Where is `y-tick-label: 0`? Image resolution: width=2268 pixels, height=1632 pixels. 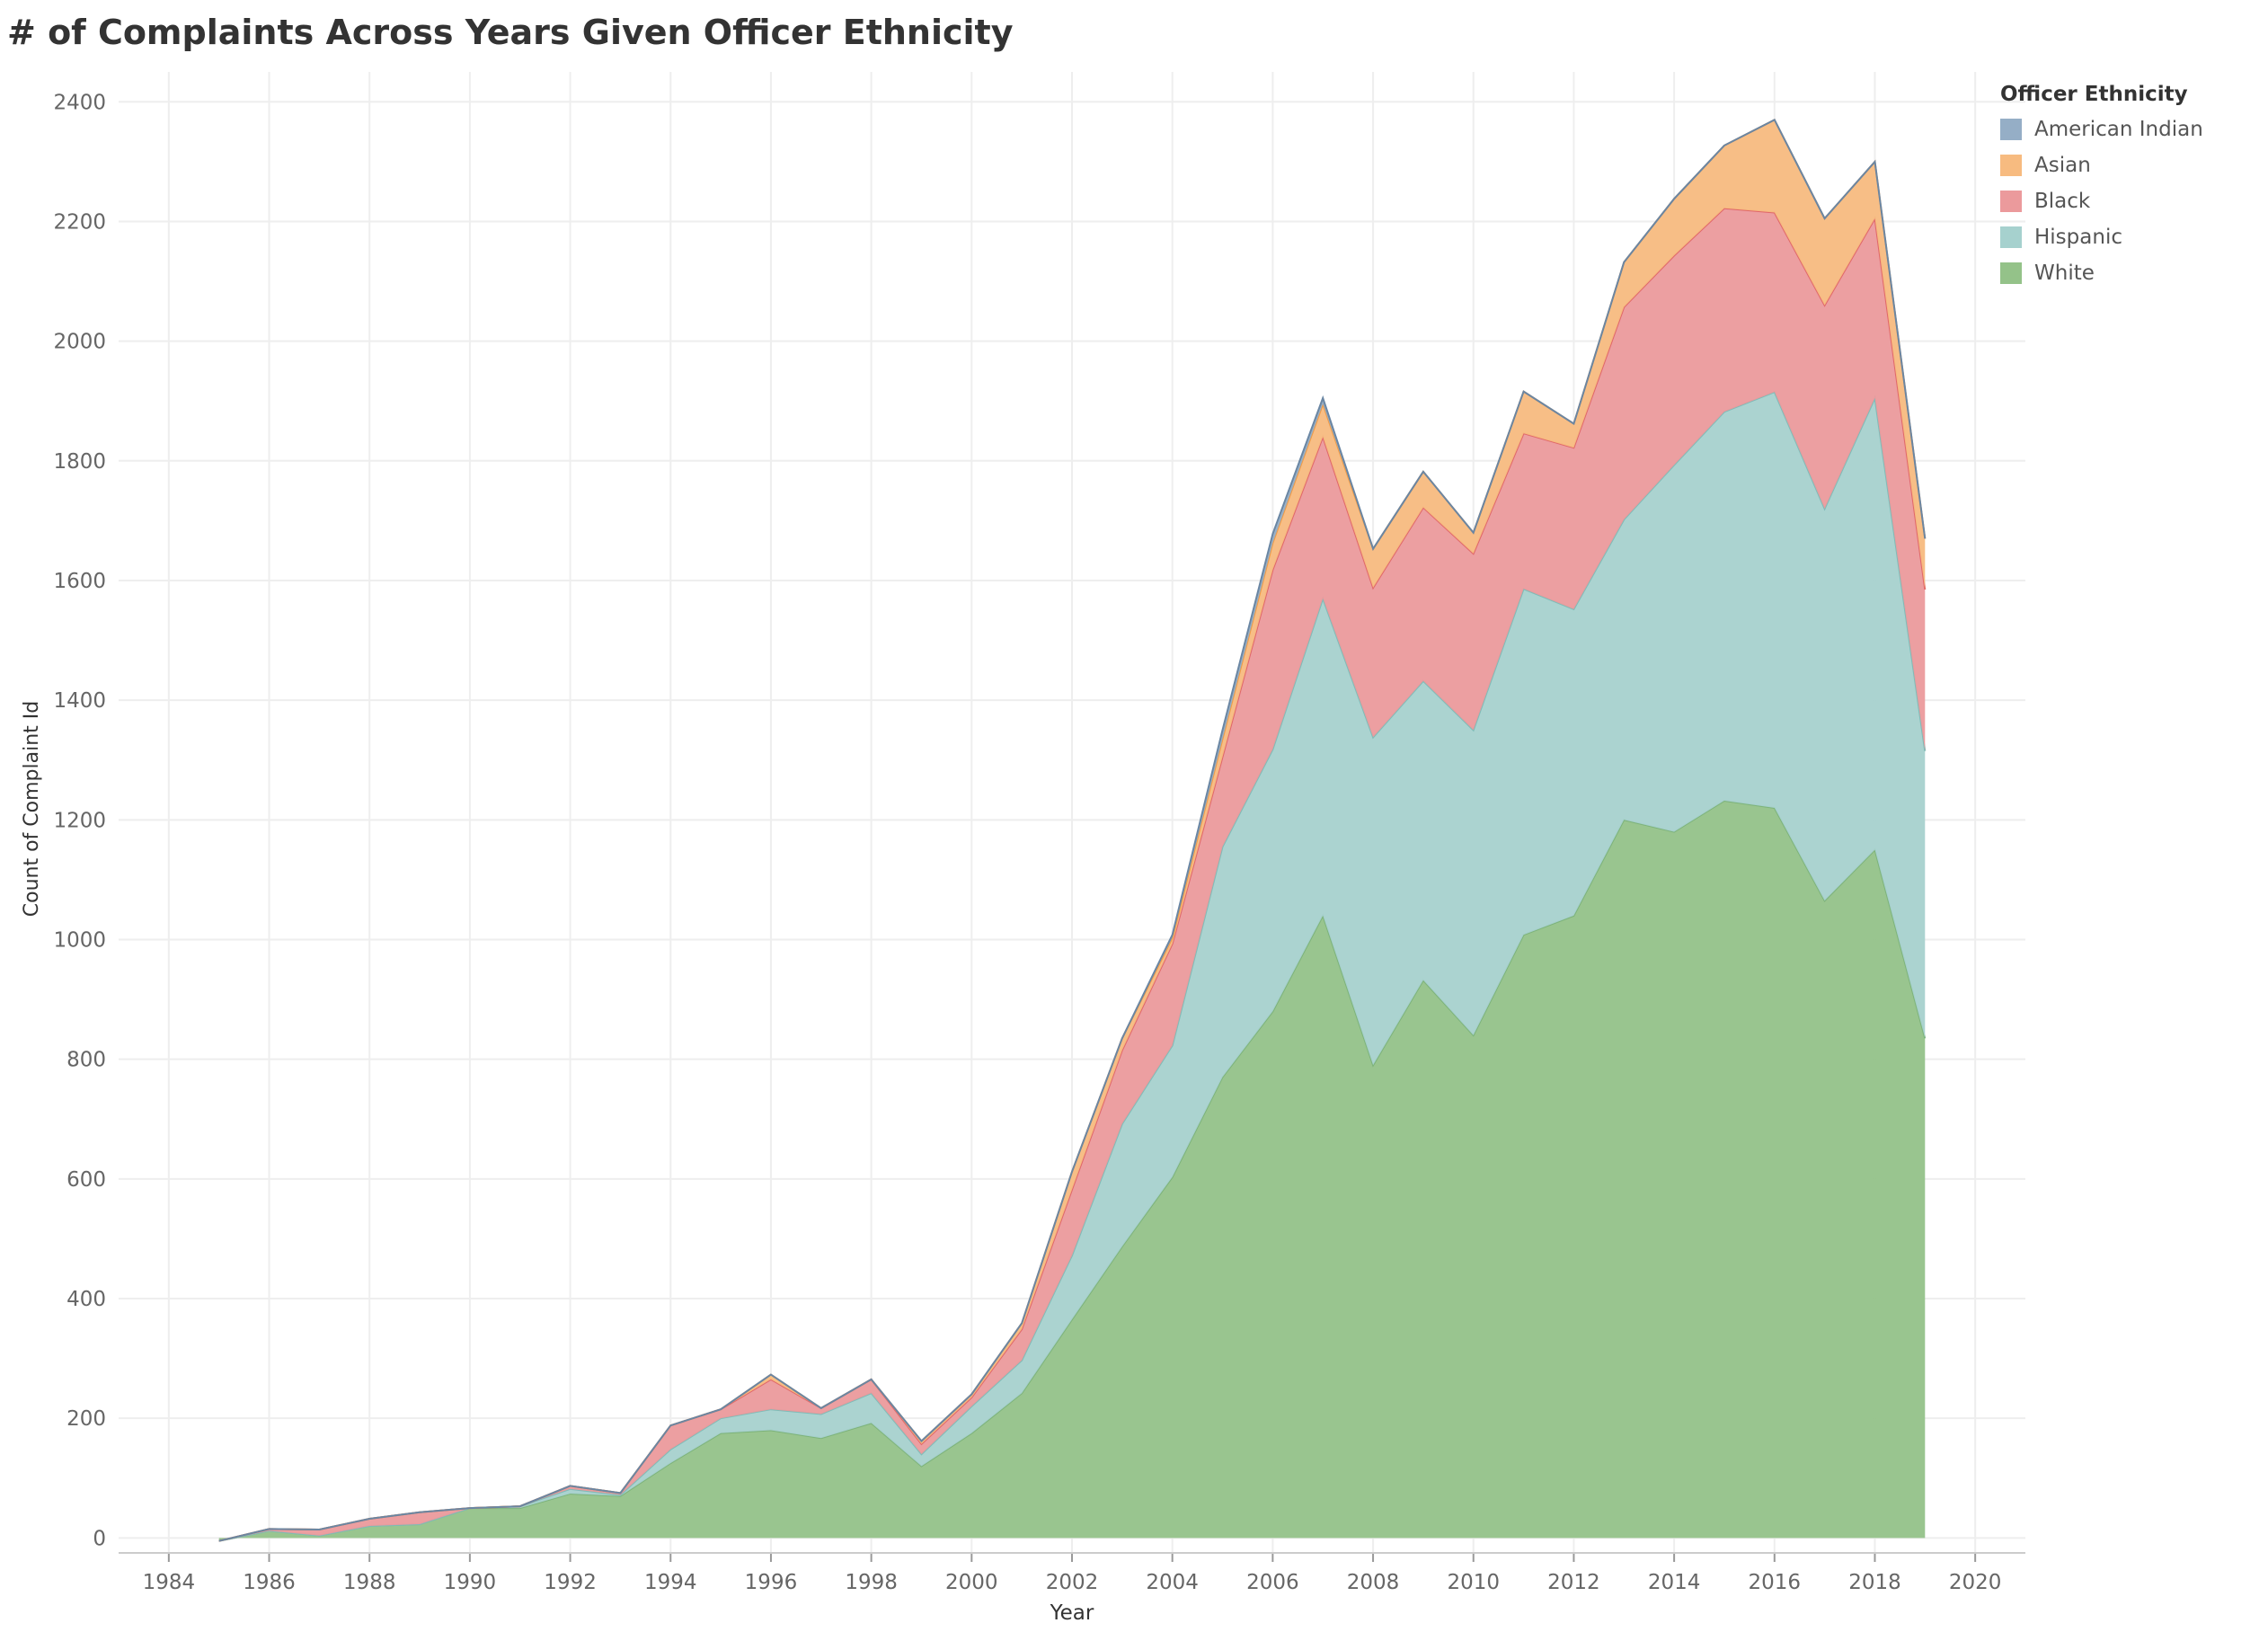 y-tick-label: 0 is located at coordinates (99, 1539).